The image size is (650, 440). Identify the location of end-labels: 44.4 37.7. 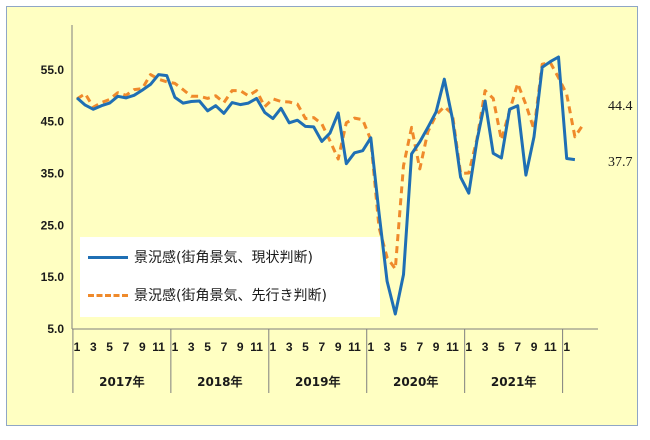
(620, 134).